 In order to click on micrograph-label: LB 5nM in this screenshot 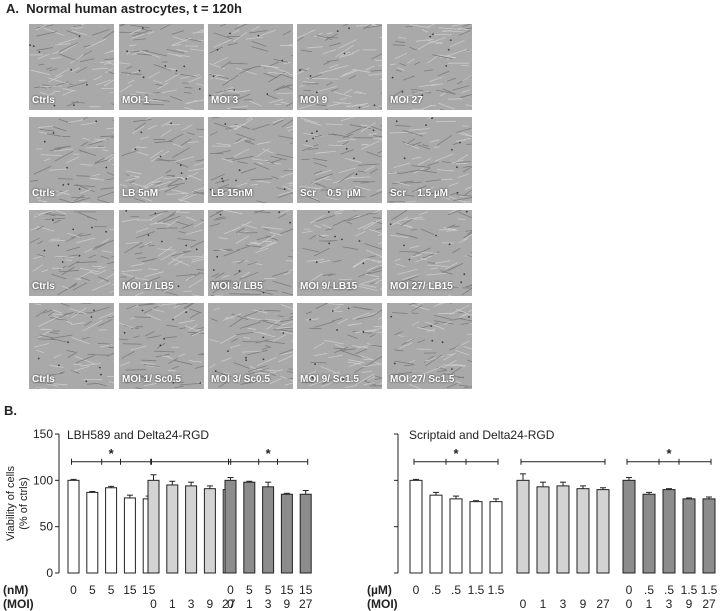, I will do `click(140, 193)`.